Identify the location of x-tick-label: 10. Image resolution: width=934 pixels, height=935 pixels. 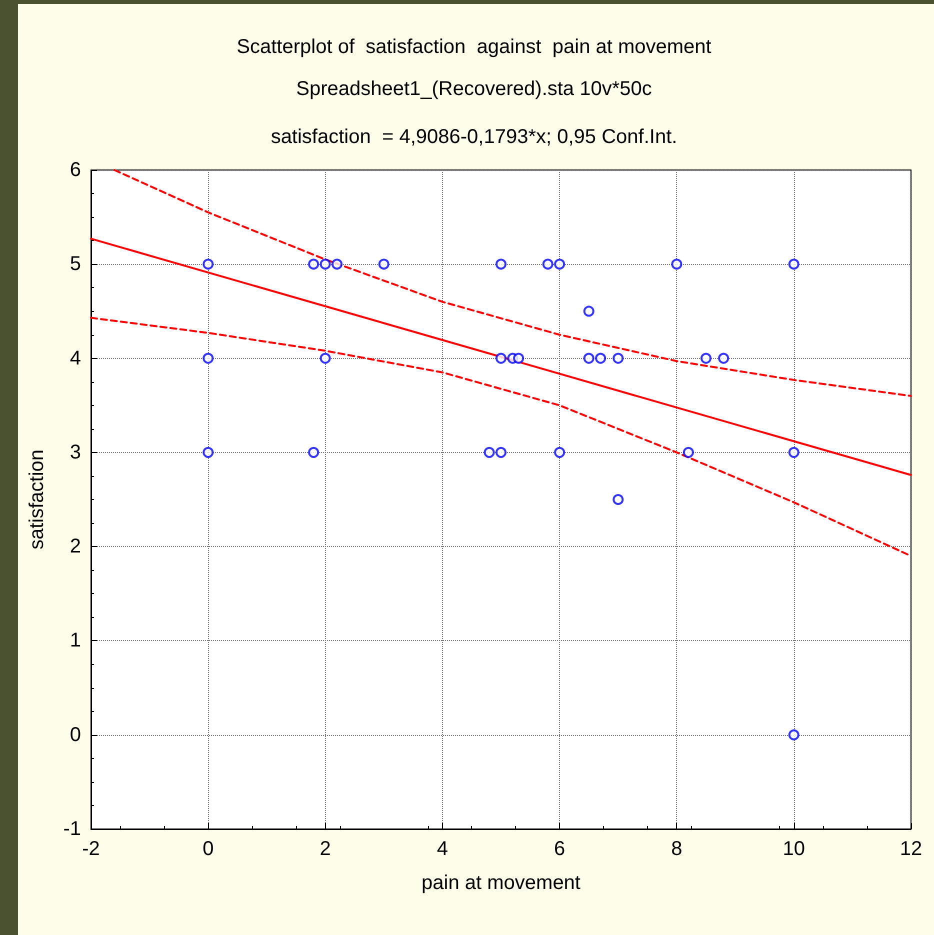
(793, 849).